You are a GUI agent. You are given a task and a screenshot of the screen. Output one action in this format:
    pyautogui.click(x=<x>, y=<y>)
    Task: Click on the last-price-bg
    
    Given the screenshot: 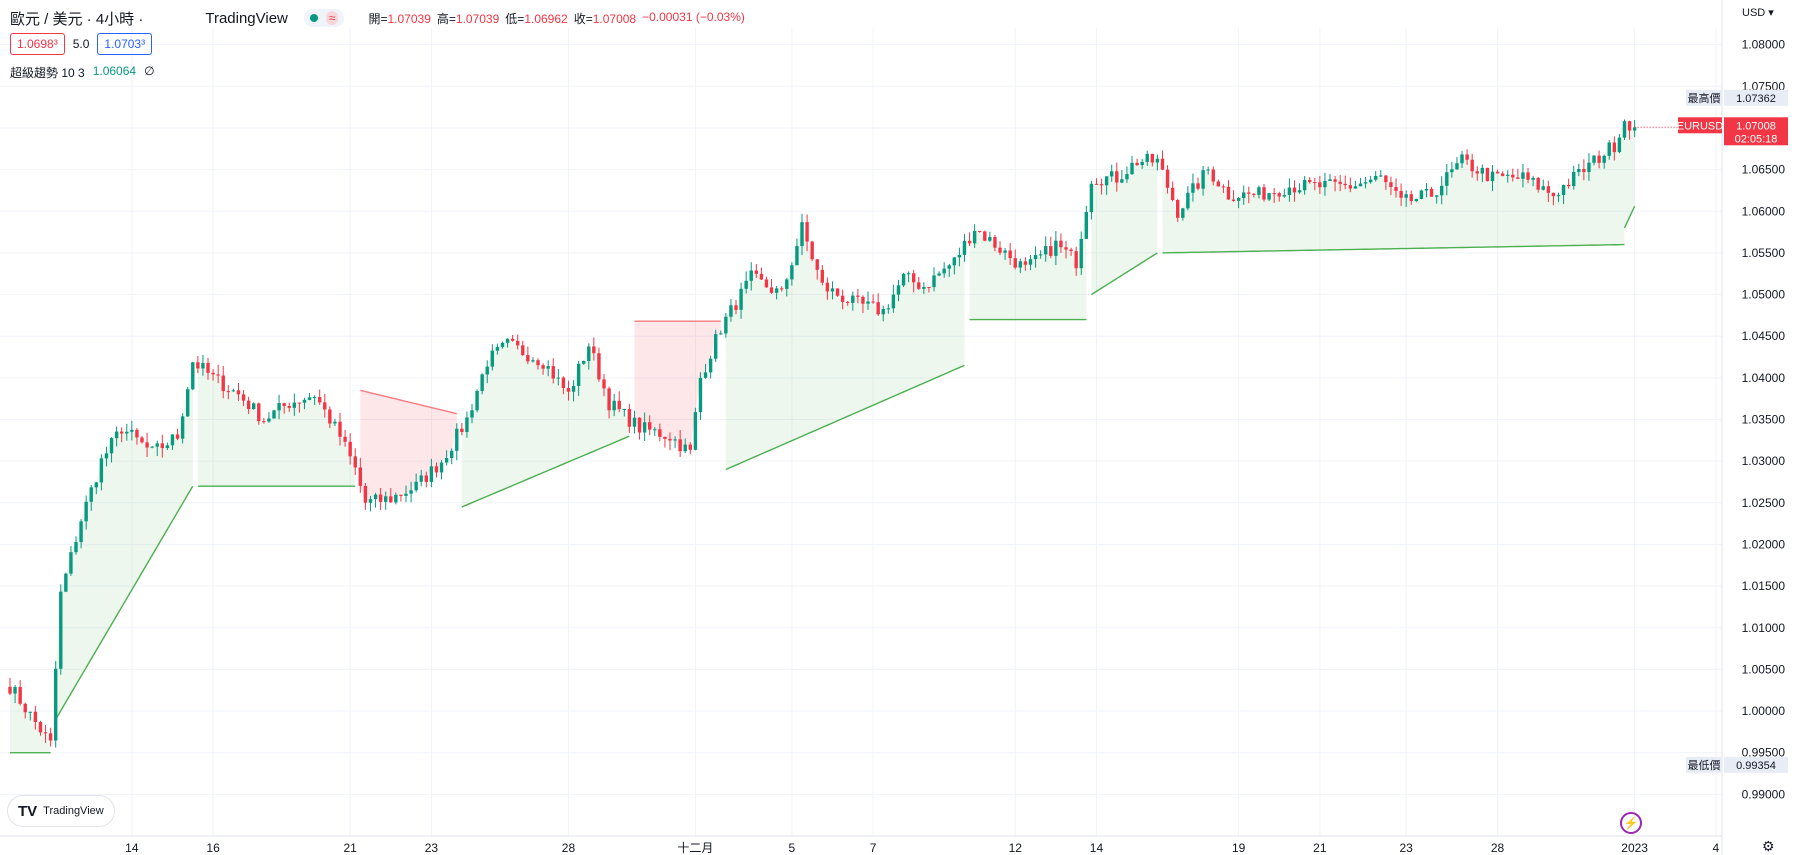 What is the action you would take?
    pyautogui.click(x=1756, y=131)
    